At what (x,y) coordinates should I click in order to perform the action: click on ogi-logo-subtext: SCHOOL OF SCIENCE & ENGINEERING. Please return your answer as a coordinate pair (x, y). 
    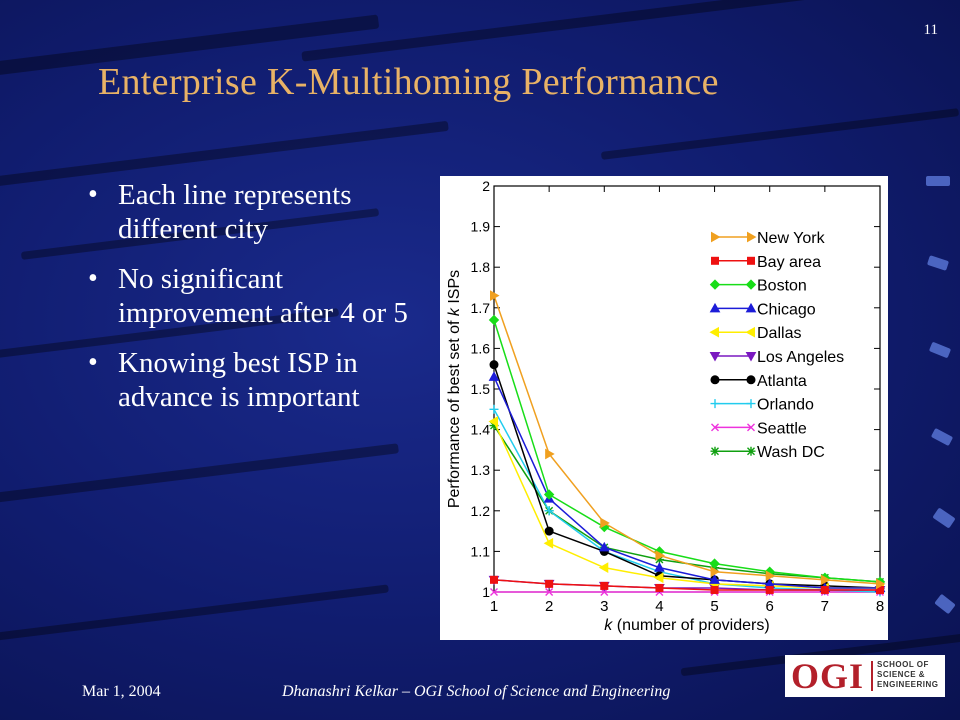
    Looking at the image, I should click on (908, 675).